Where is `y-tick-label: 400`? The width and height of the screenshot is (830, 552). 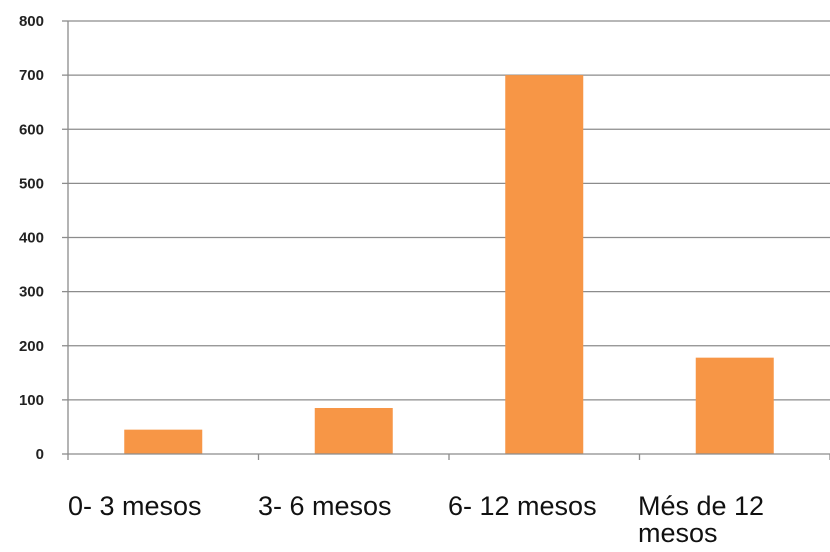 y-tick-label: 400 is located at coordinates (31, 238).